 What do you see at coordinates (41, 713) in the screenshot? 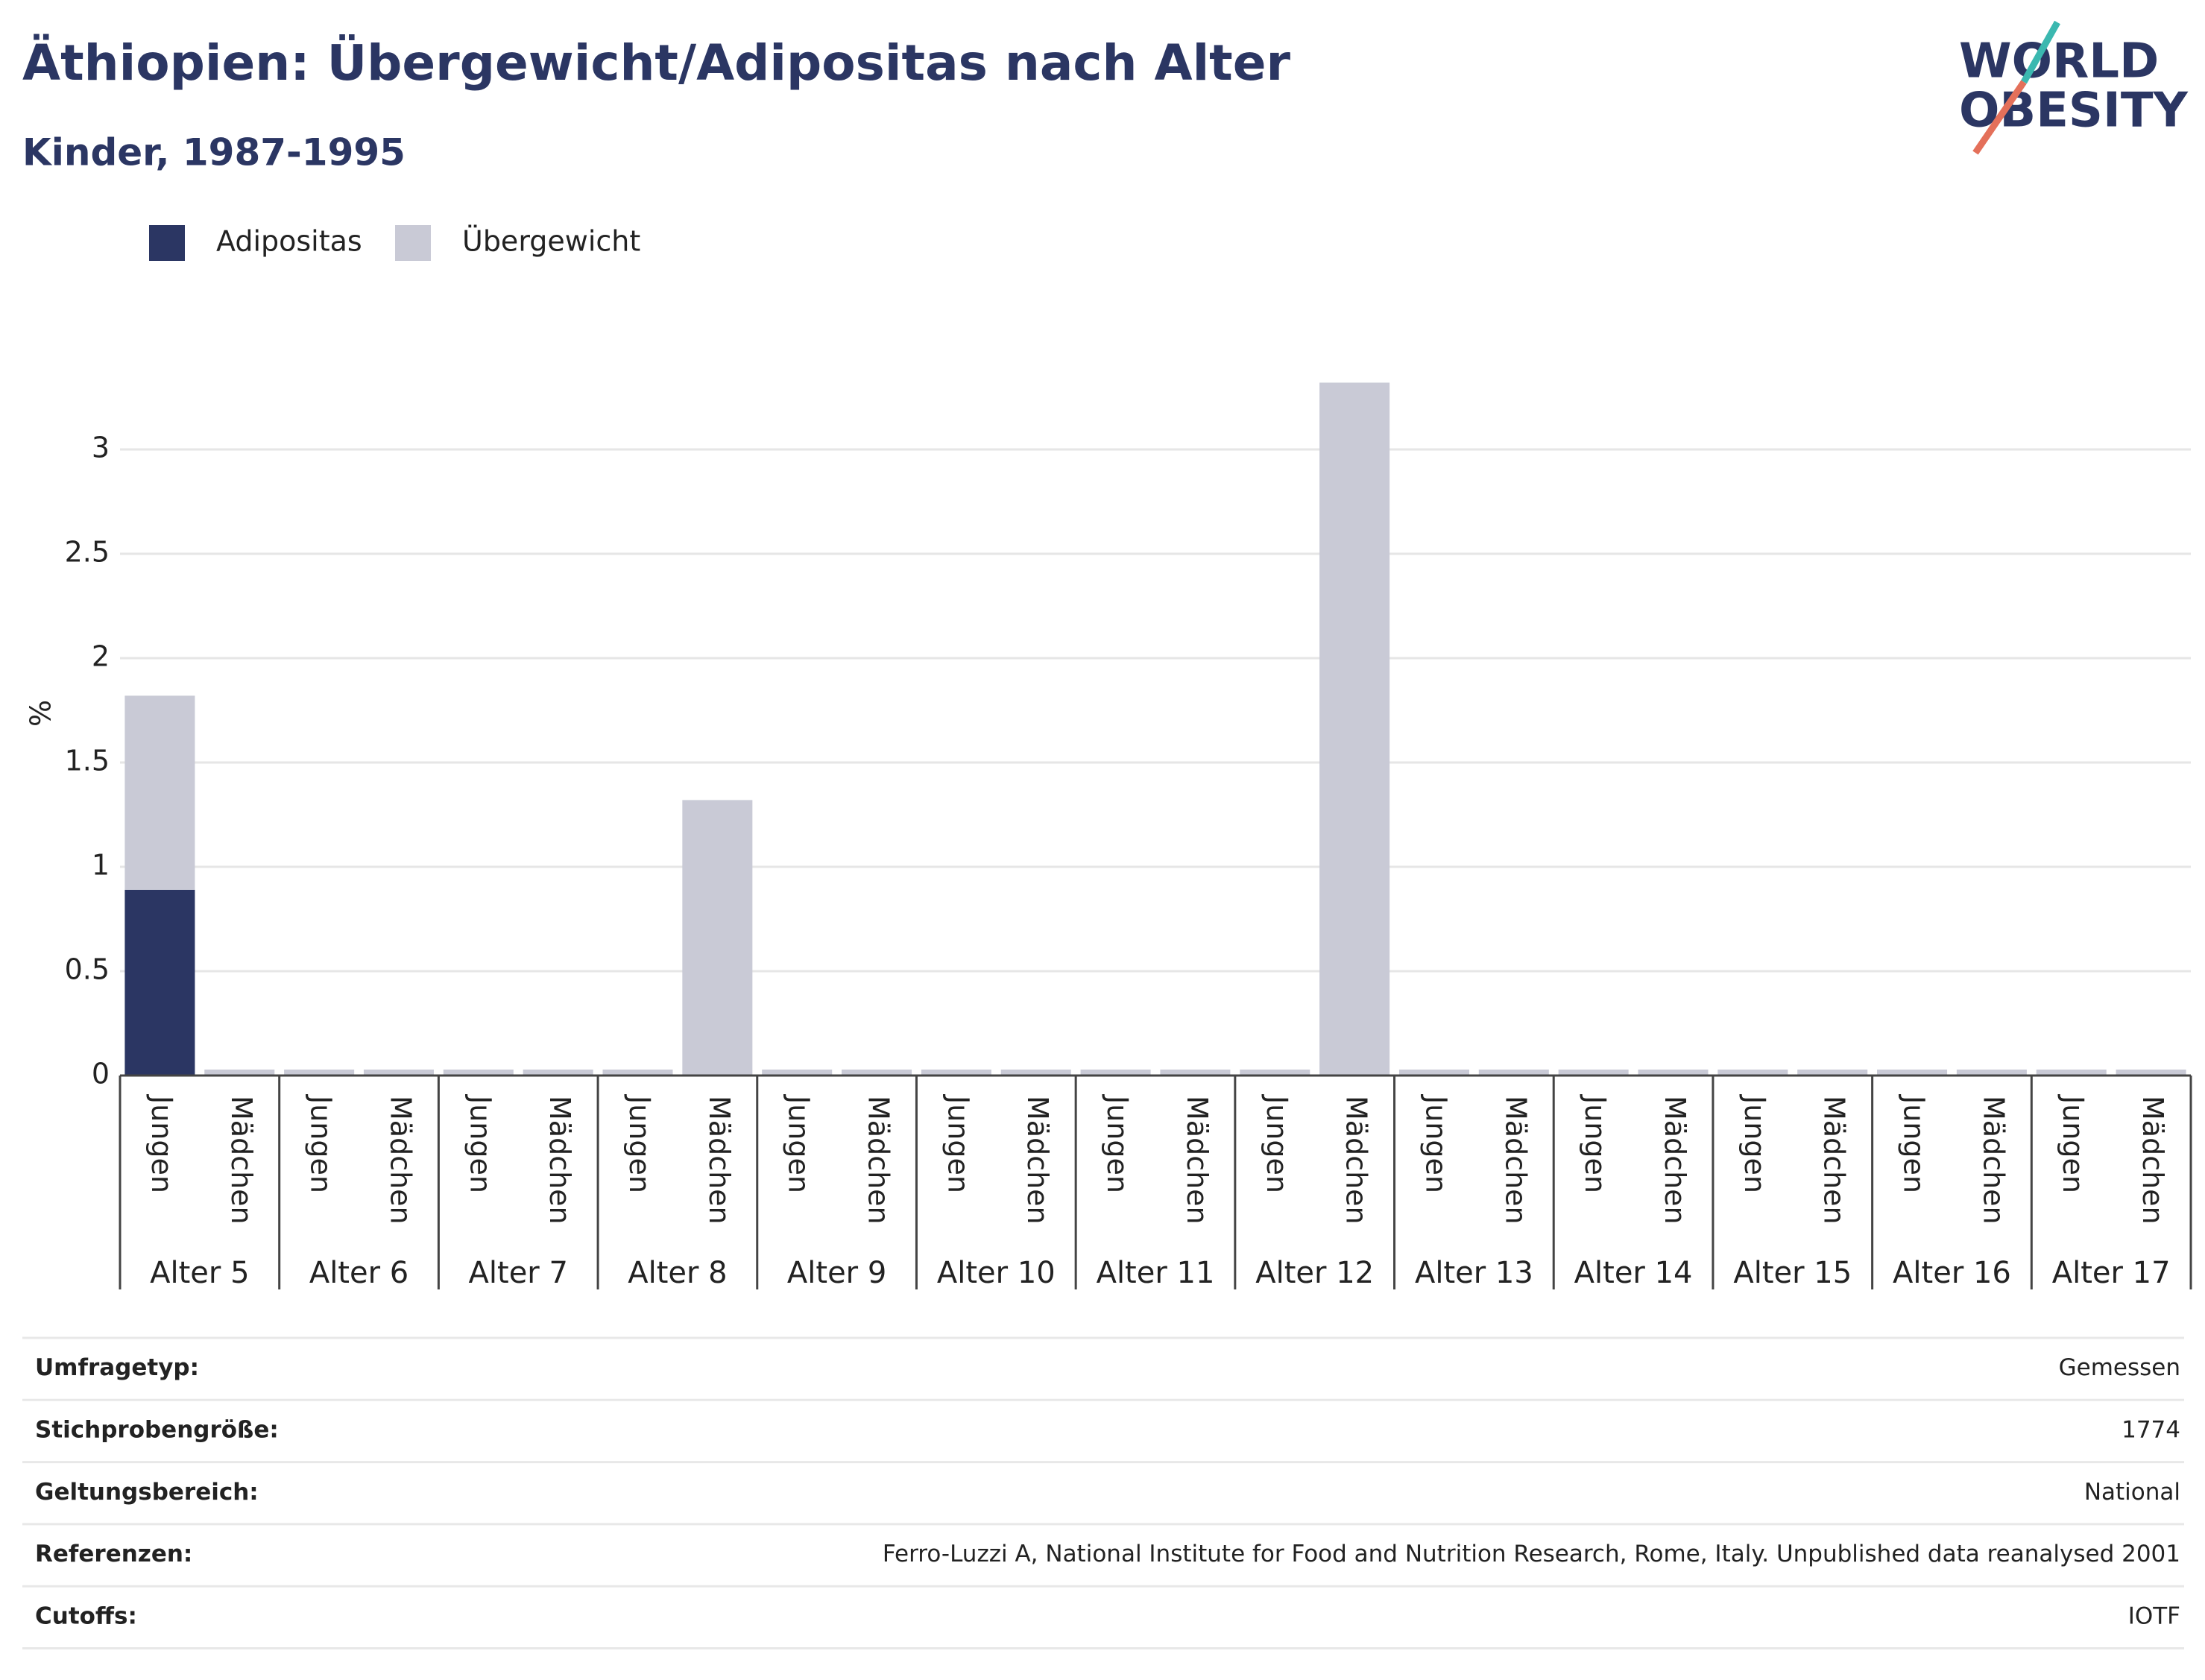
I see `y-axis-label: %` at bounding box center [41, 713].